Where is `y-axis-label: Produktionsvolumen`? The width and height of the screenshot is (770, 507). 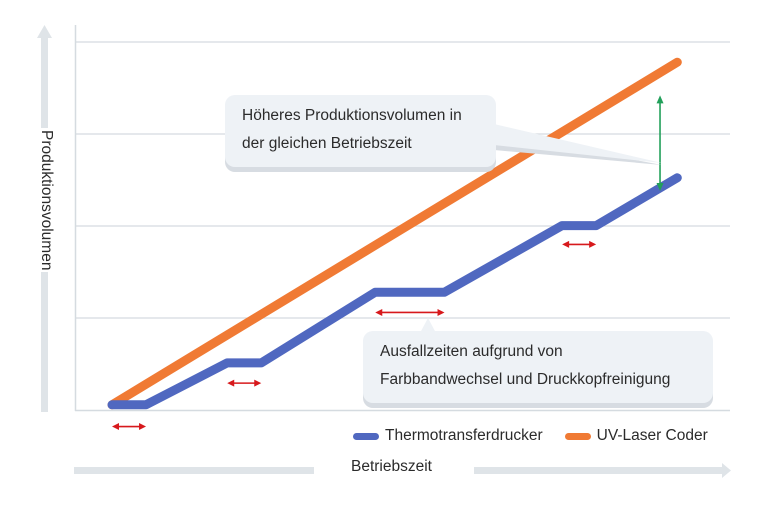 y-axis-label: Produktionsvolumen is located at coordinates (46, 200).